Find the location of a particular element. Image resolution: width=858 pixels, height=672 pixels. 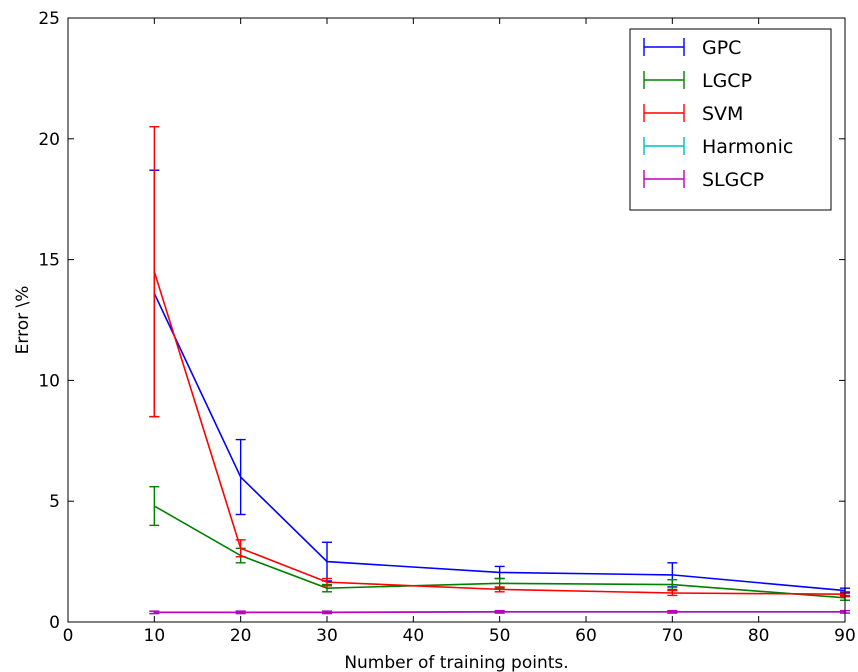

x-tick-label: 30 is located at coordinates (327, 636).